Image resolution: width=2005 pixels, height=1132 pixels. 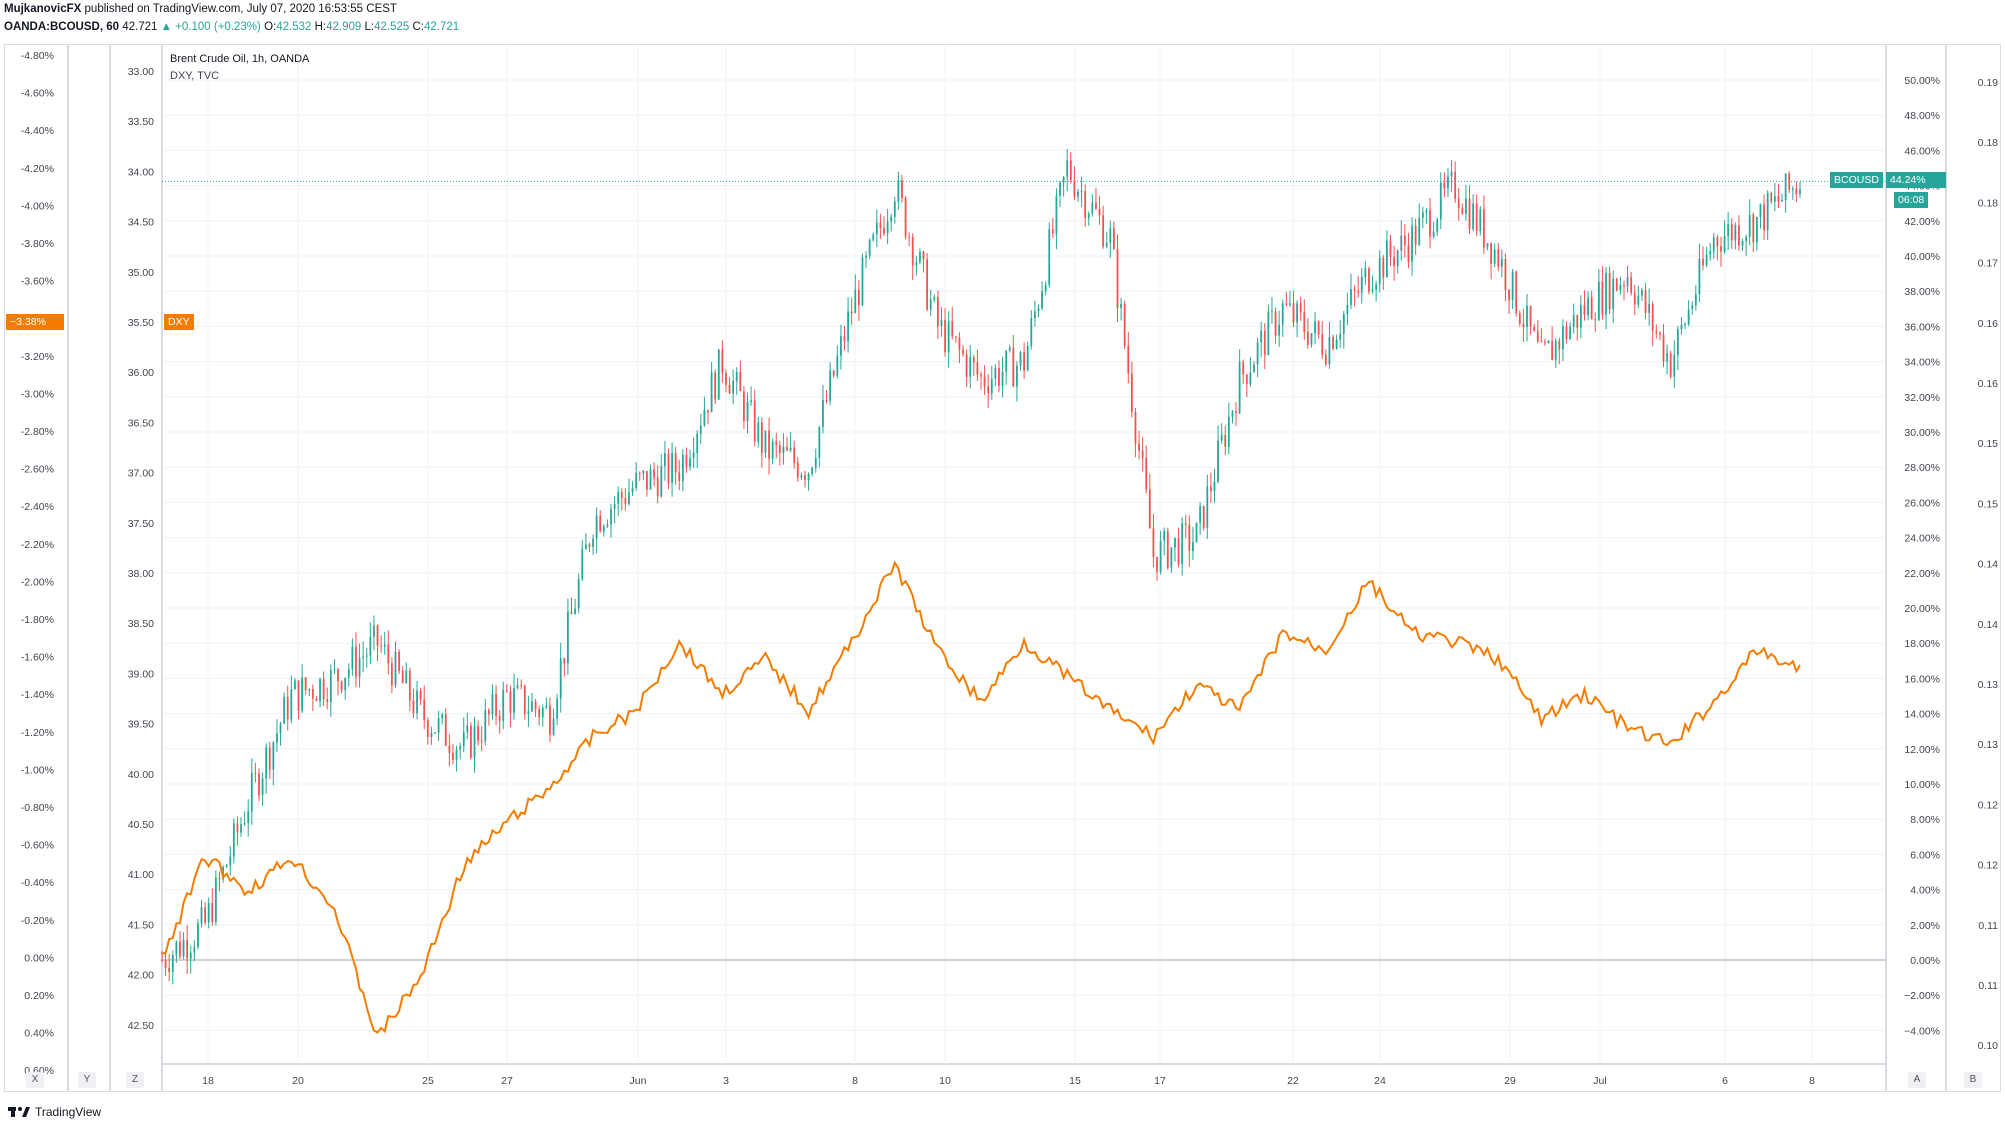 I want to click on axis-b-button: B, so click(x=1973, y=1080).